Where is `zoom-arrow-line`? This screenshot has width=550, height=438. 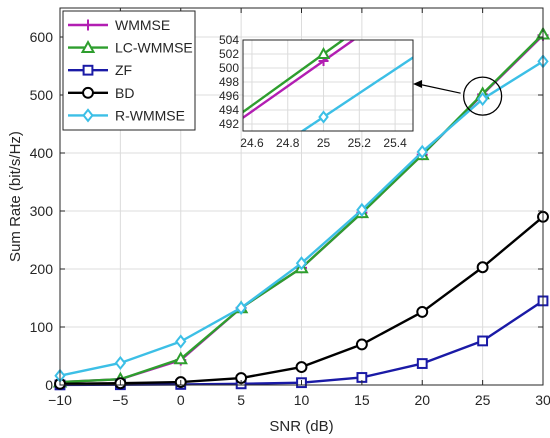
zoom-arrow-line is located at coordinates (439, 88).